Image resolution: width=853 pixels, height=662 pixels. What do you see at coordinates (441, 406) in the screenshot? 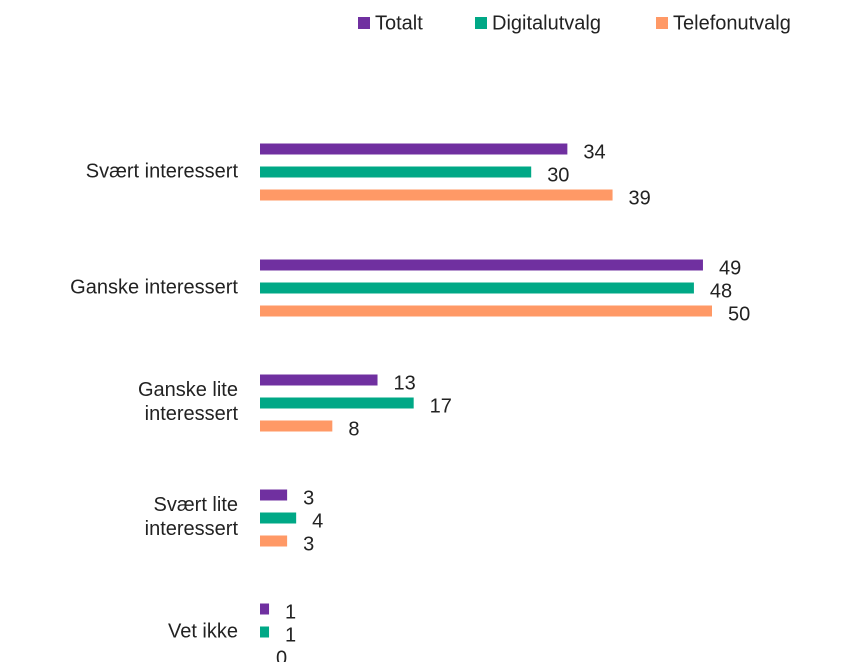
I see `value-label: 17` at bounding box center [441, 406].